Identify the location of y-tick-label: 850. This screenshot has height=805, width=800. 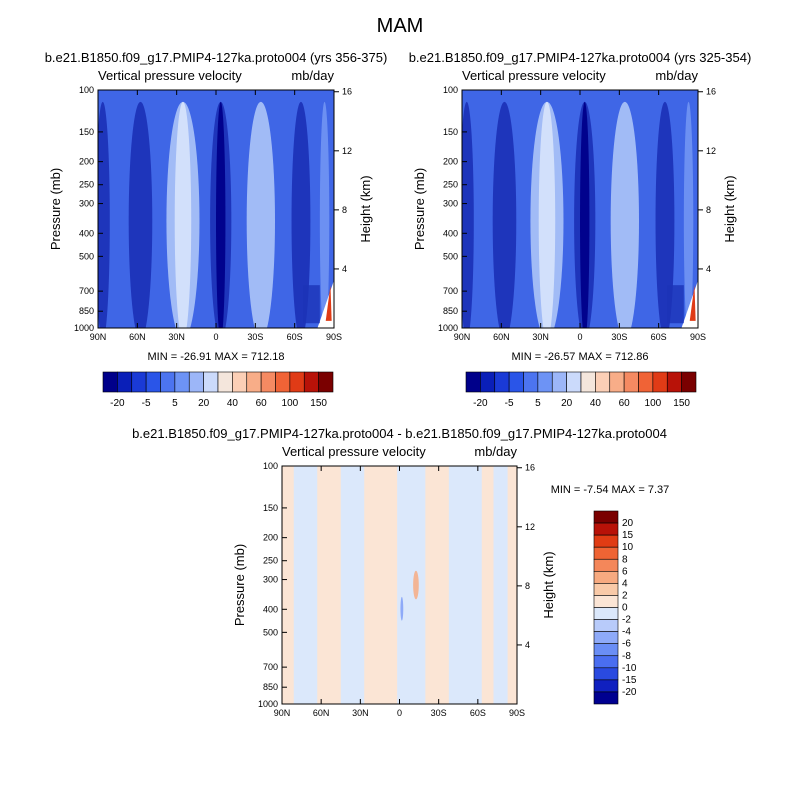
(450, 311).